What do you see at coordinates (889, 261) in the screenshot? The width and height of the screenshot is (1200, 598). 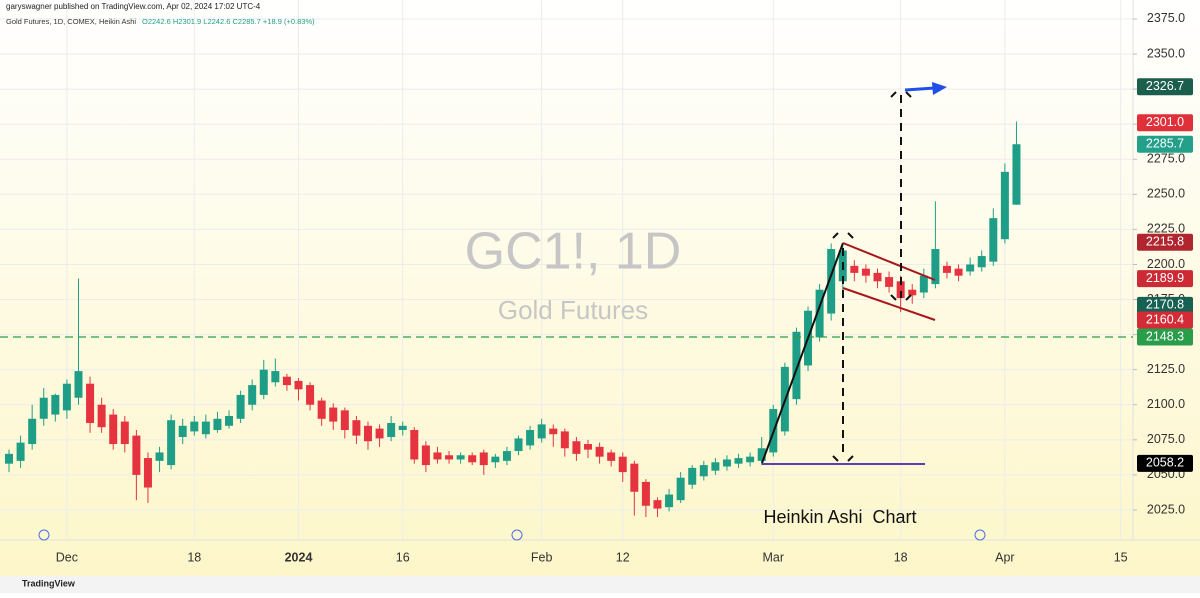 I see `channel-top` at bounding box center [889, 261].